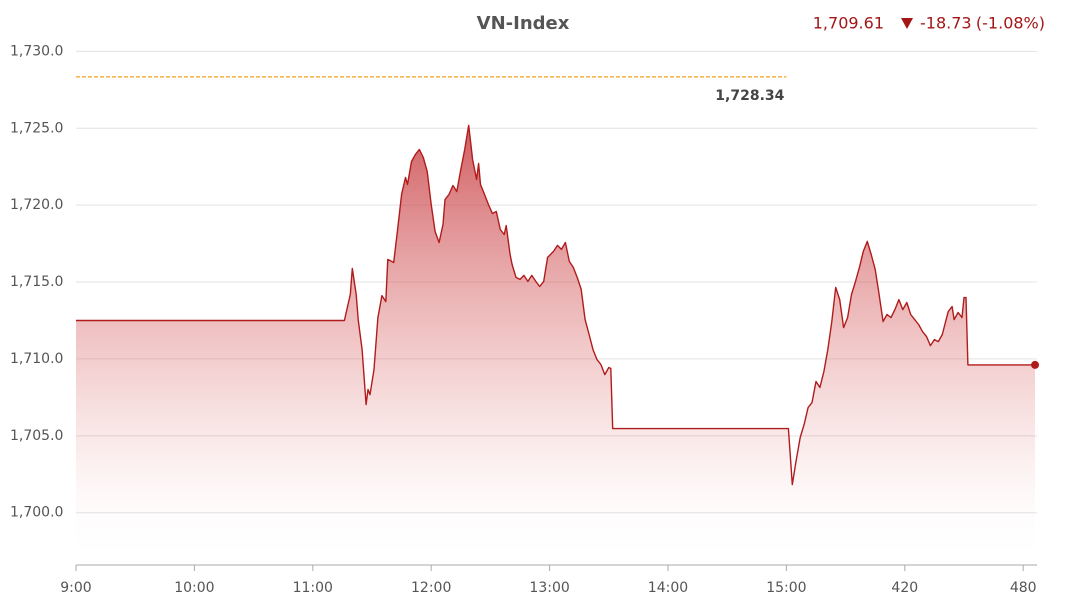 The height and width of the screenshot is (613, 1085). I want to click on x-tick-label: 480, so click(1023, 588).